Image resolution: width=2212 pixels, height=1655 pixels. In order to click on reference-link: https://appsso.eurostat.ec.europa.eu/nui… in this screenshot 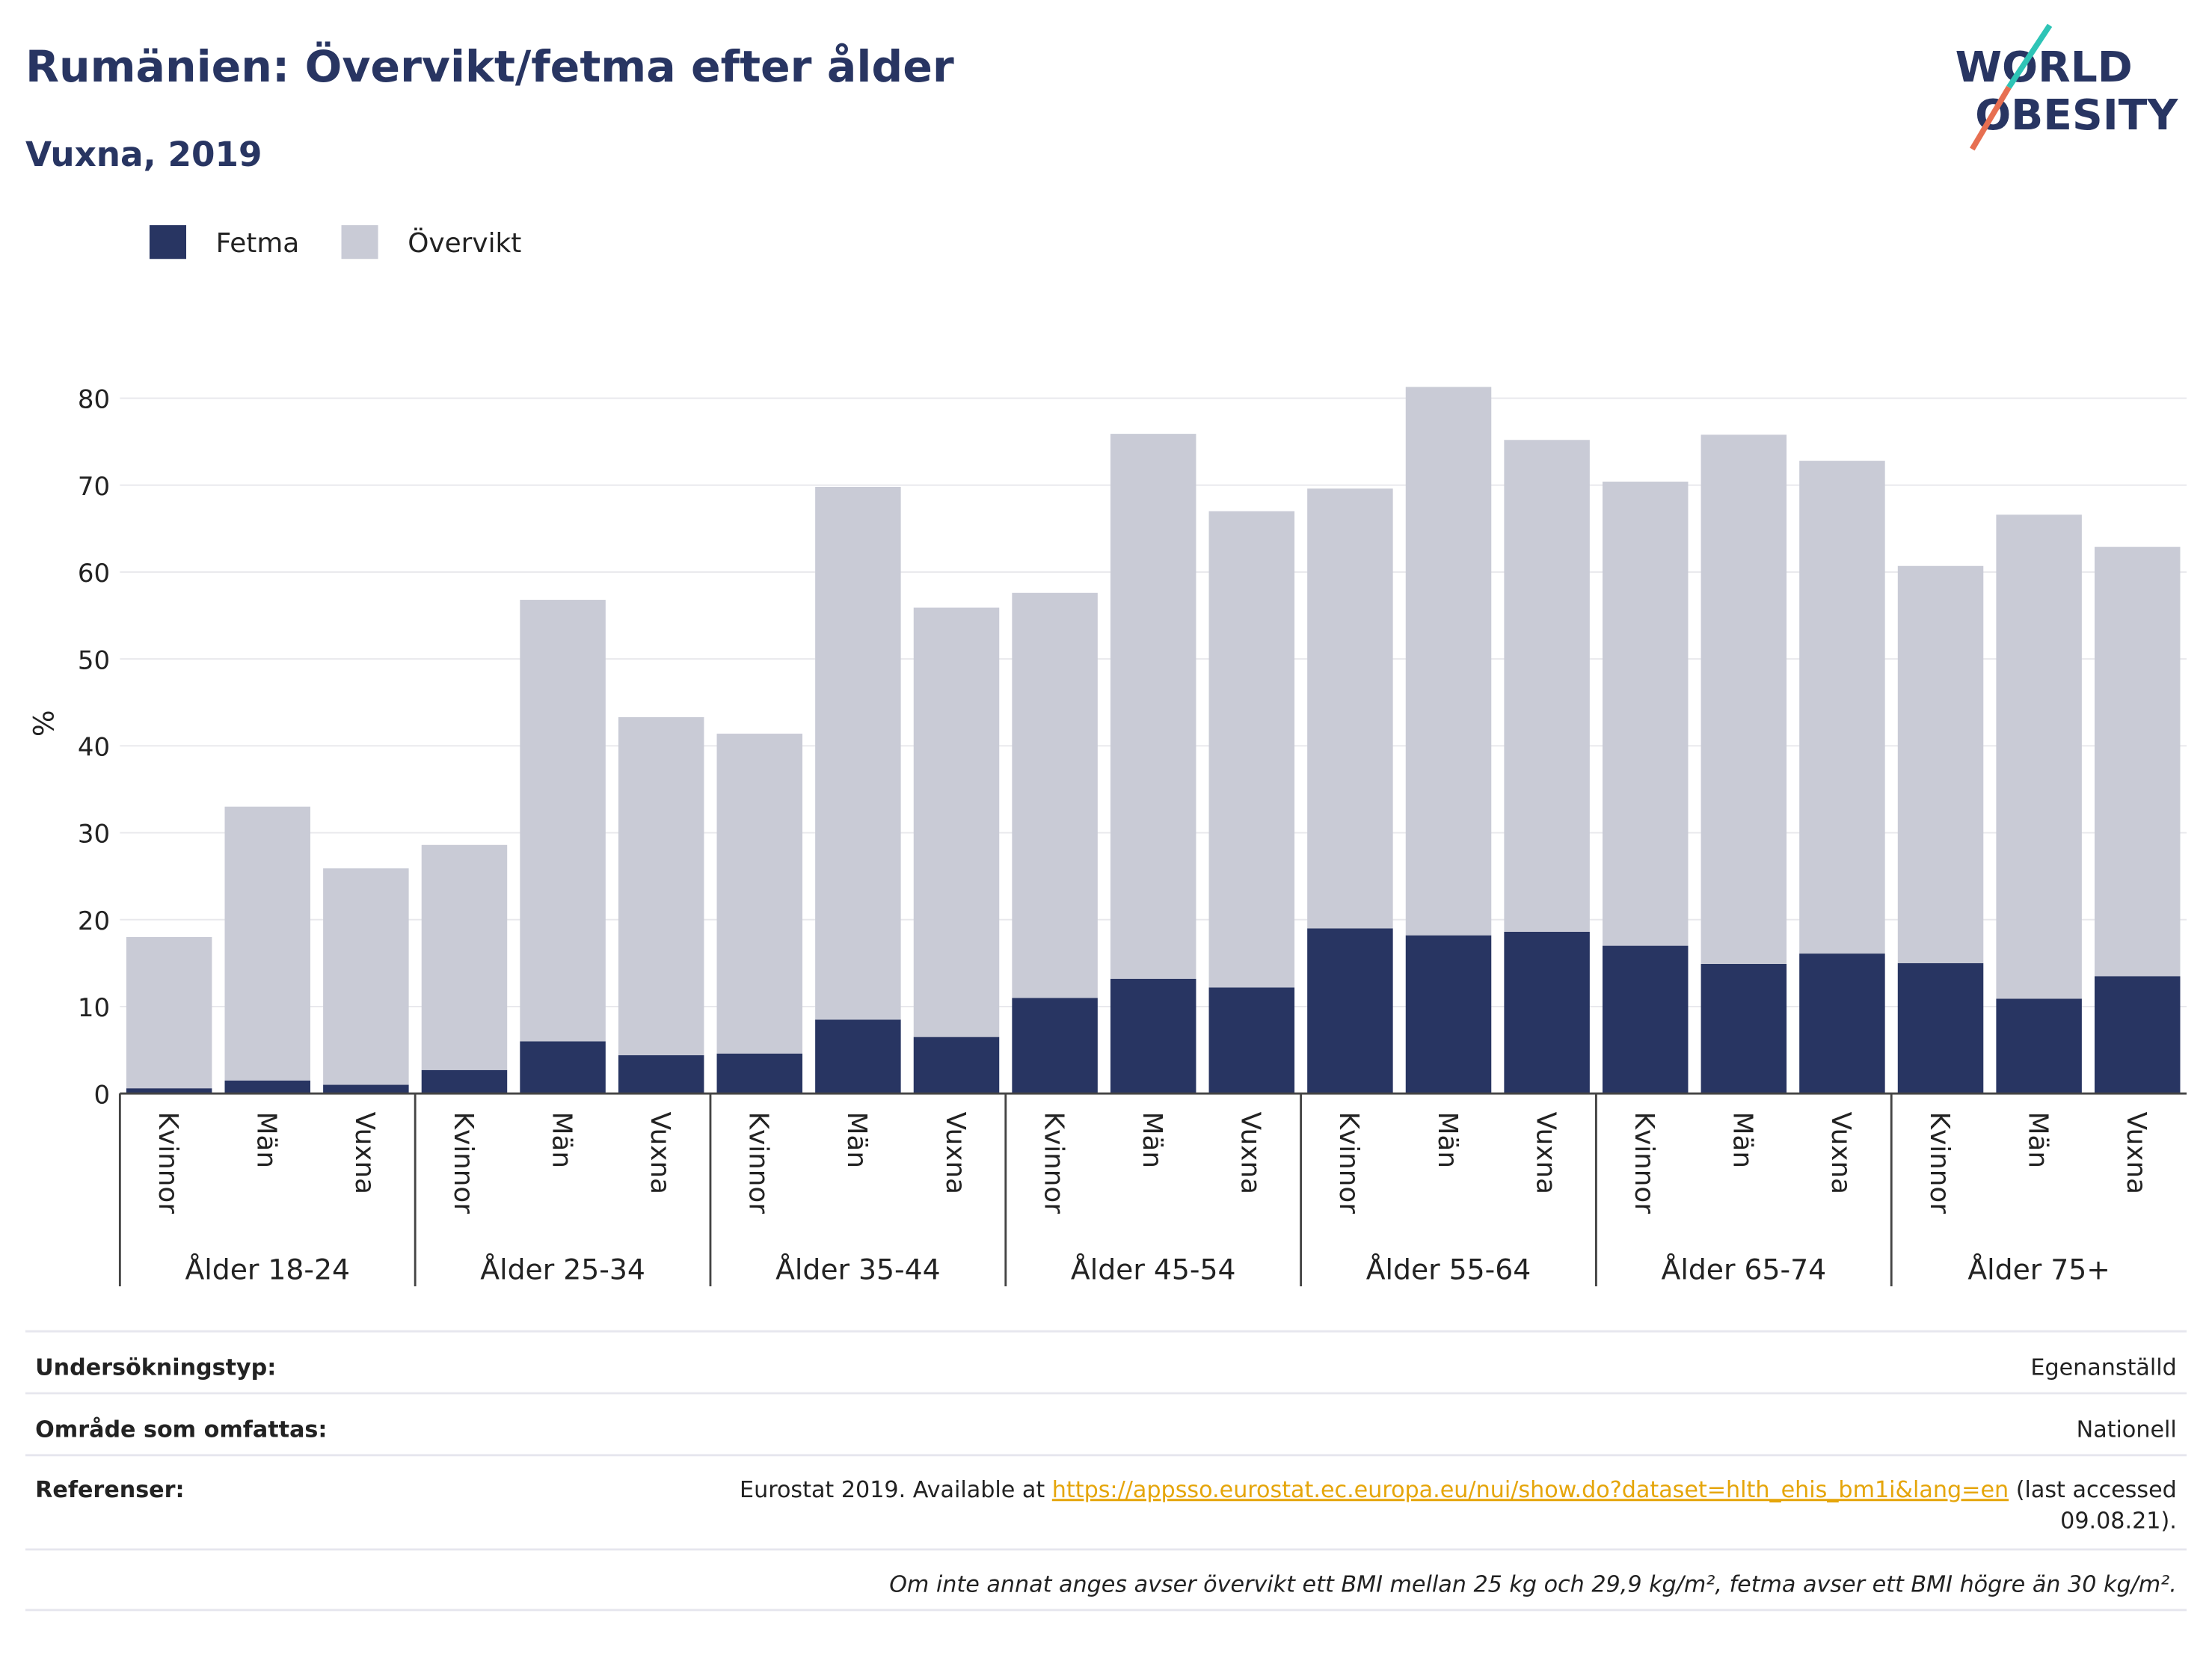, I will do `click(1530, 1490)`.